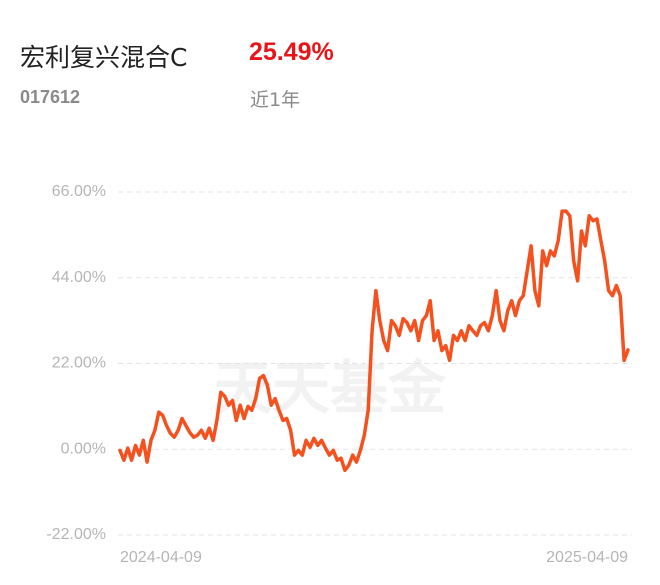 The image size is (660, 585). What do you see at coordinates (330, 388) in the screenshot?
I see `watermark: 天天基金` at bounding box center [330, 388].